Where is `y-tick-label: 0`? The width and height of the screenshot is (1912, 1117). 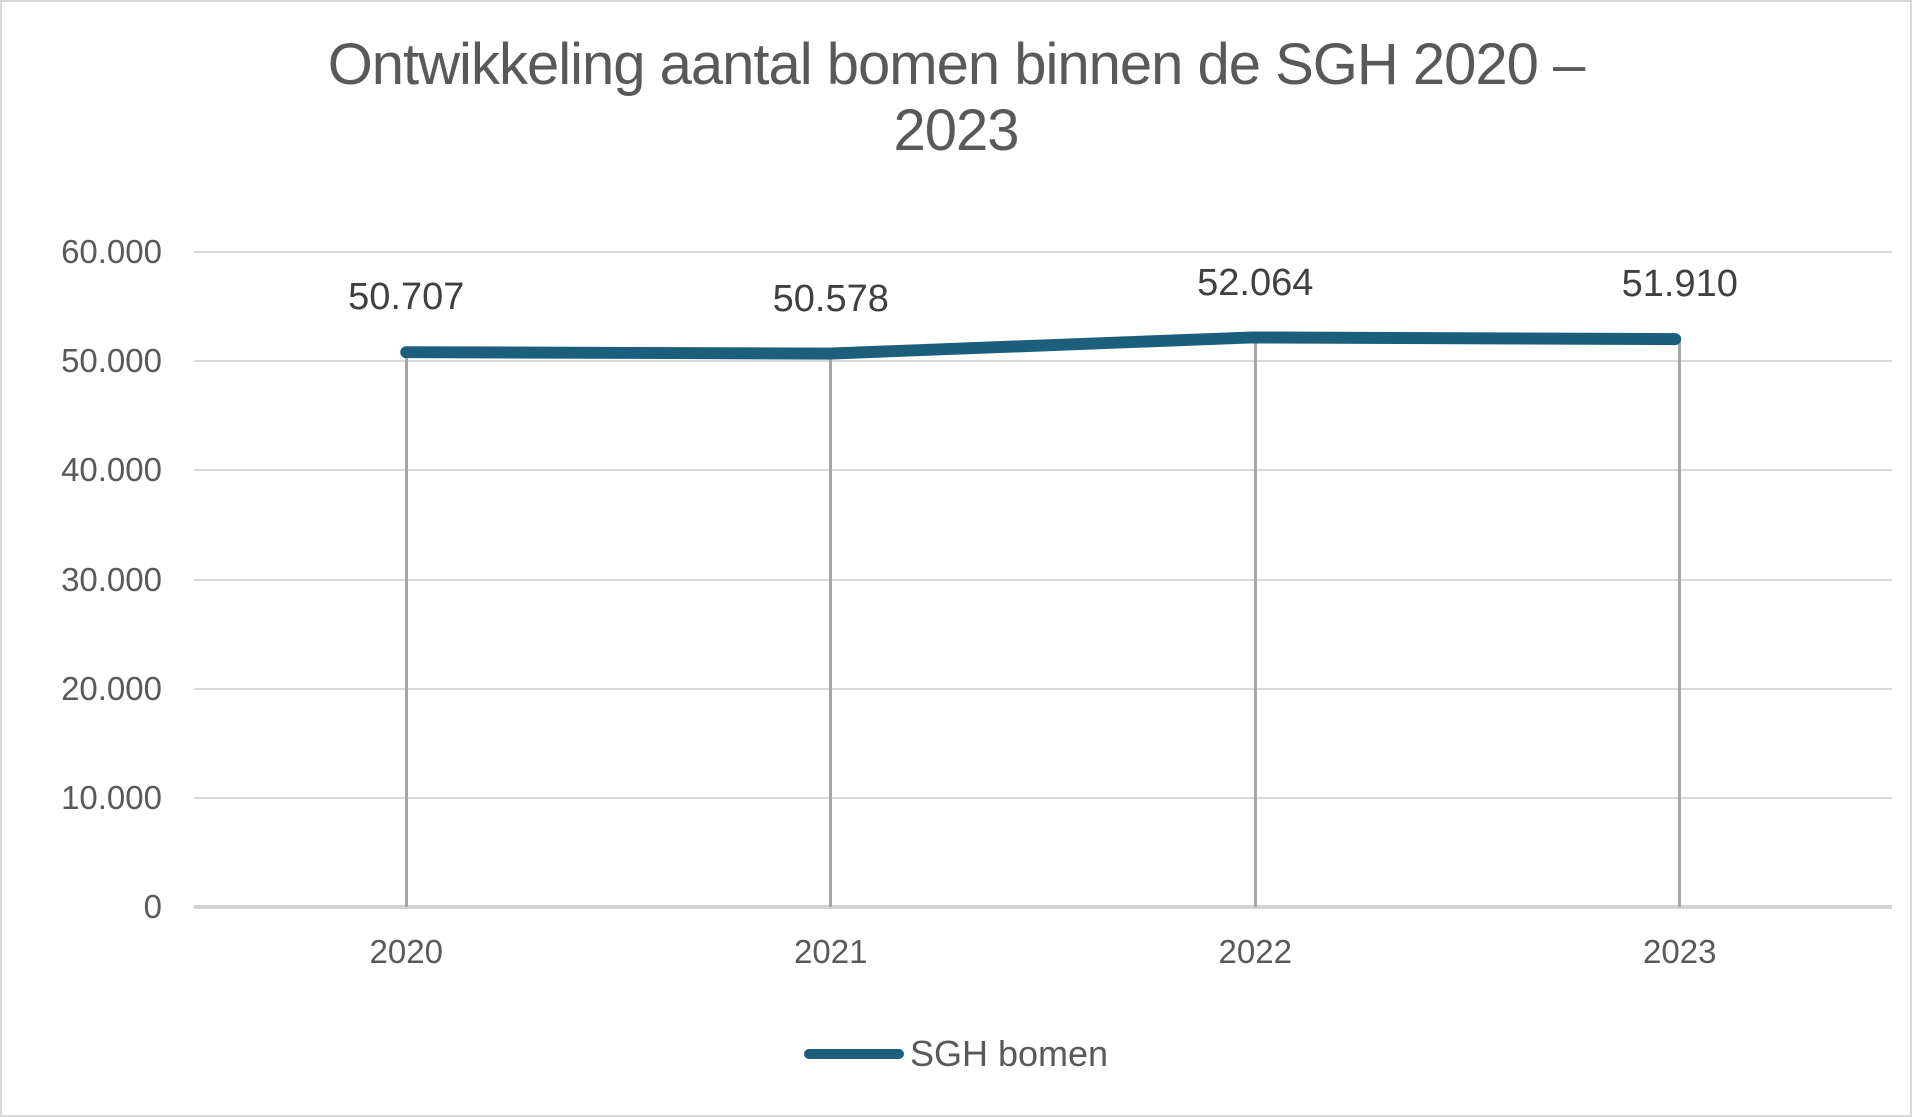
y-tick-label: 0 is located at coordinates (152, 906).